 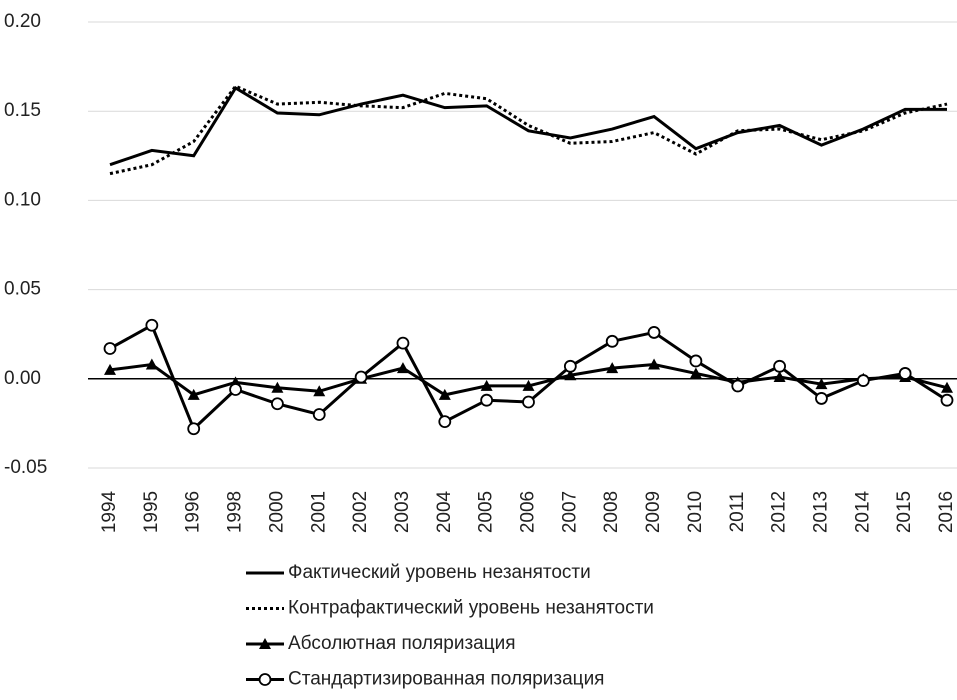 What do you see at coordinates (569, 512) in the screenshot?
I see `x-tick-label: 2007` at bounding box center [569, 512].